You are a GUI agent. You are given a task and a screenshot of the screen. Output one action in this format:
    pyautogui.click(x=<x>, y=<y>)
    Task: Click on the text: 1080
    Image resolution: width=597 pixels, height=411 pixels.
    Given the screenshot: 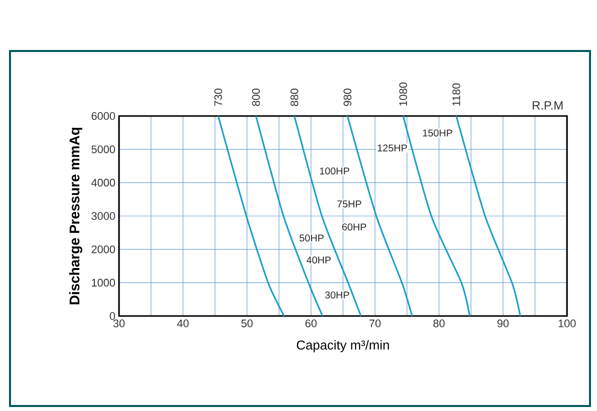 What is the action you would take?
    pyautogui.click(x=403, y=94)
    